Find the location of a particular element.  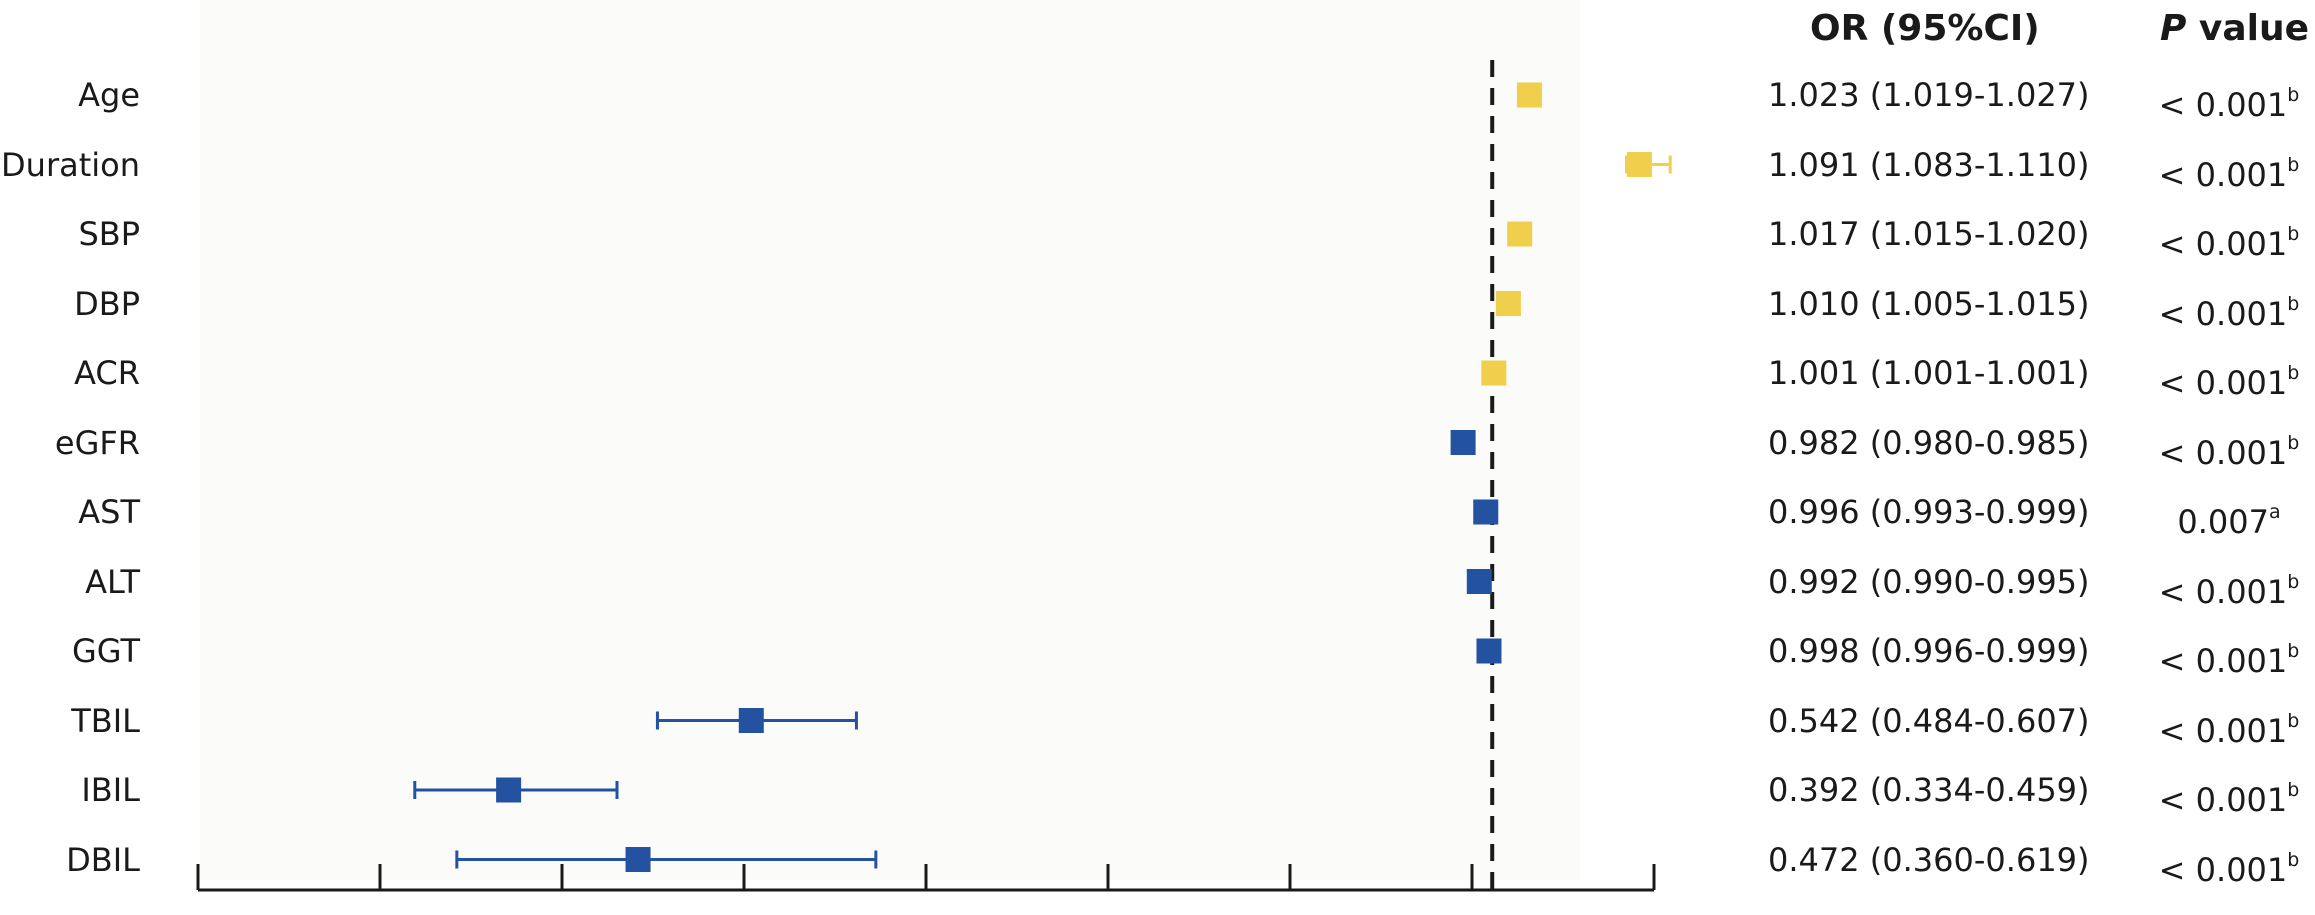

or-ci-value: 0.392 (0.334-0.459) is located at coordinates (1929, 790).